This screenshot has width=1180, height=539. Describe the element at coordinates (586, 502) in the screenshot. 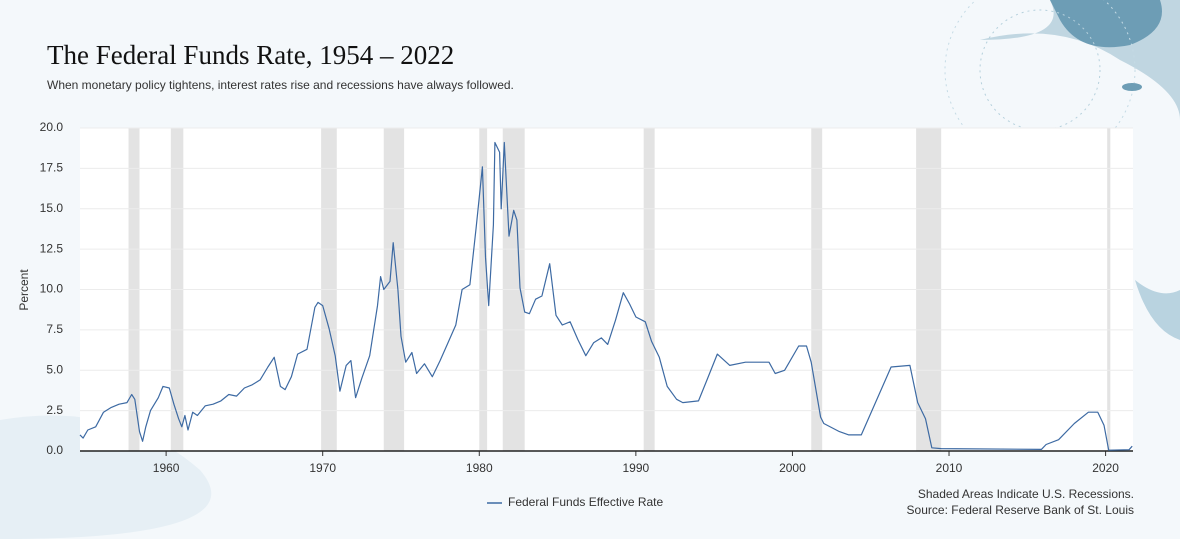

I see `legend-label: Federal Funds Effective Rate` at that location.